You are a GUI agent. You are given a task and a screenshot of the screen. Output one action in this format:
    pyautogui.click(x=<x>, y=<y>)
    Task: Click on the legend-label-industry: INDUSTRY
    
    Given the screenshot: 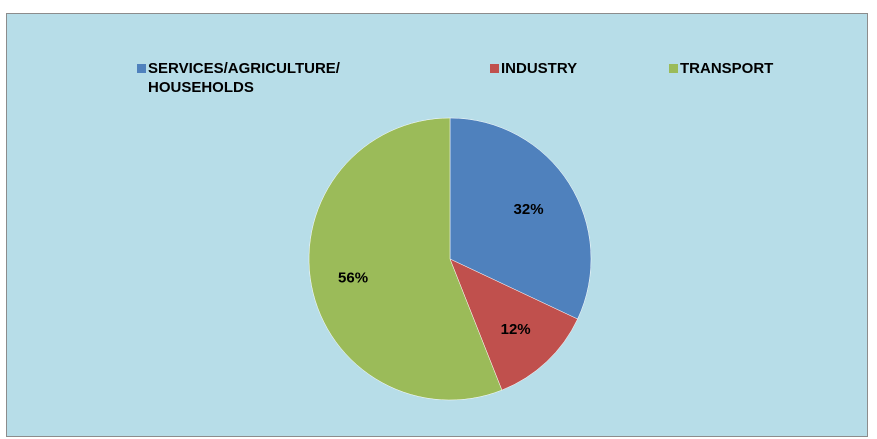 What is the action you would take?
    pyautogui.click(x=539, y=68)
    